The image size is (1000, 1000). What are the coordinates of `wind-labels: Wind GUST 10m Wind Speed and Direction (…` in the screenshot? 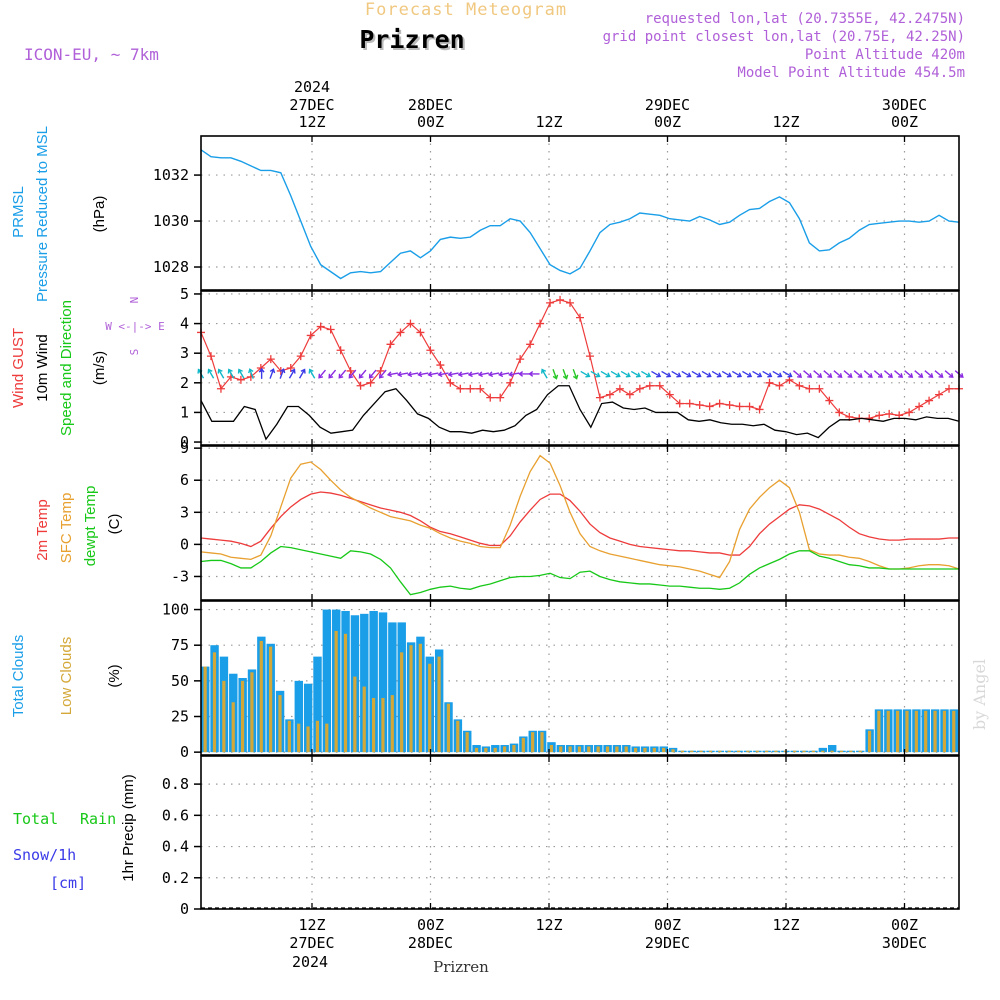 It's located at (87, 366).